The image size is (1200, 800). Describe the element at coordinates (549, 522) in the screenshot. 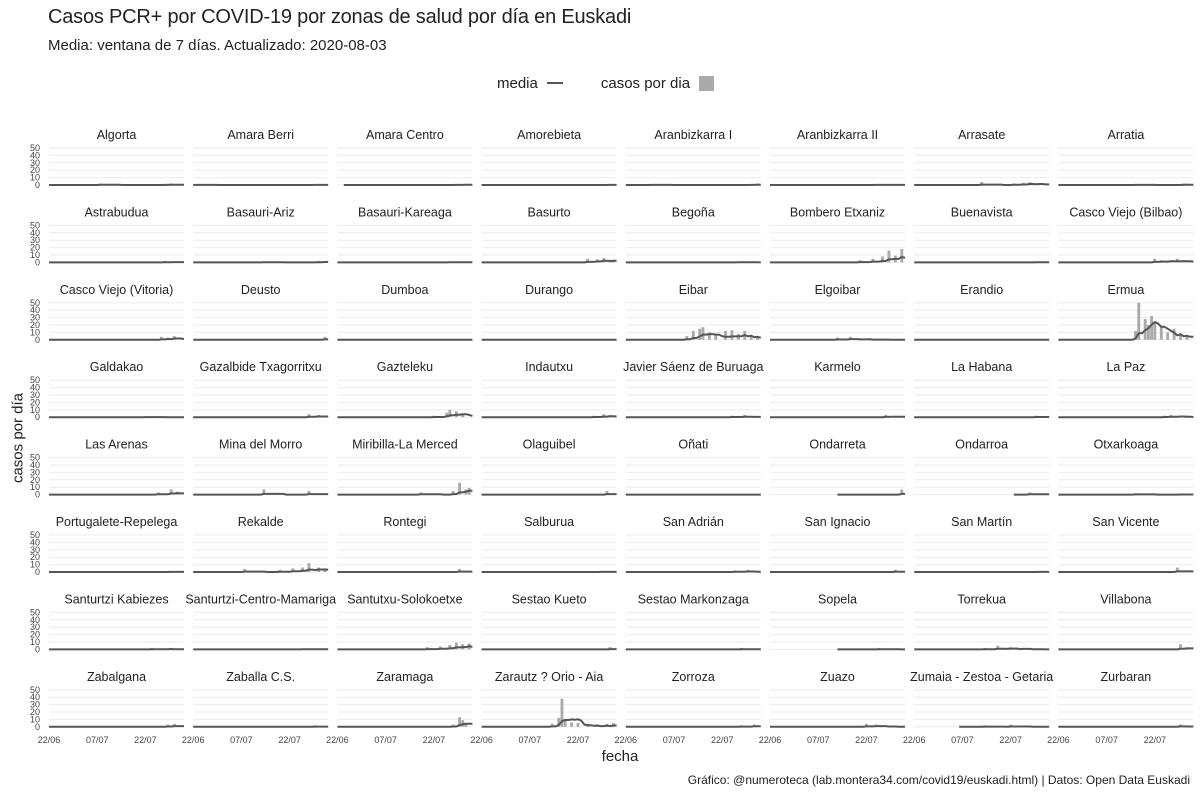

I see `facet-title: Salburua` at that location.